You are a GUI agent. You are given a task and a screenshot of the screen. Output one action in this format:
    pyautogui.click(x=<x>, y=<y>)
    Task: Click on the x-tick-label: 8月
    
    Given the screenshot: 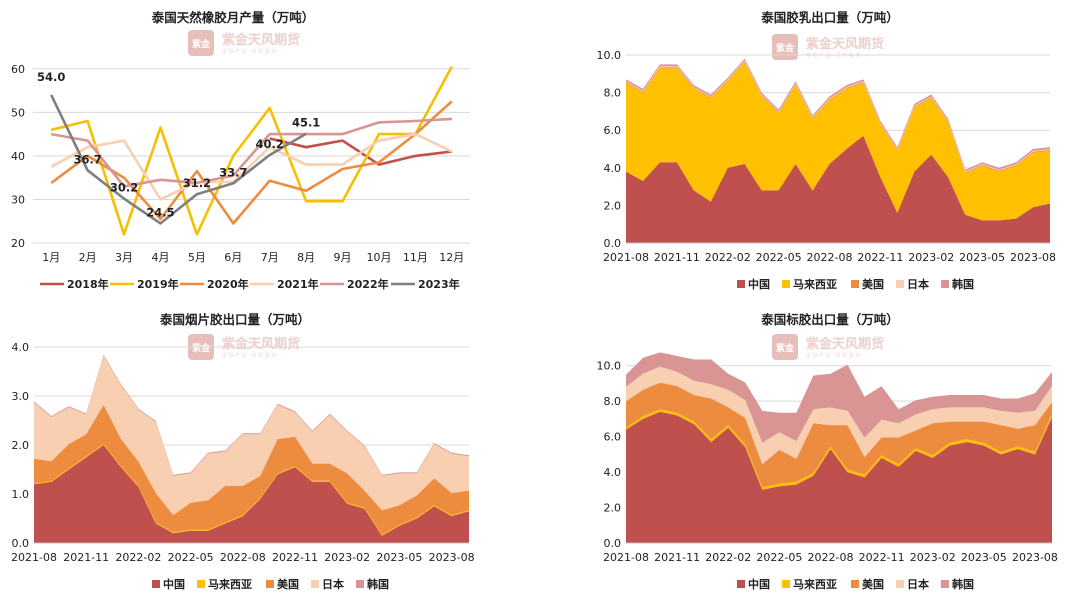 What is the action you would take?
    pyautogui.click(x=306, y=257)
    